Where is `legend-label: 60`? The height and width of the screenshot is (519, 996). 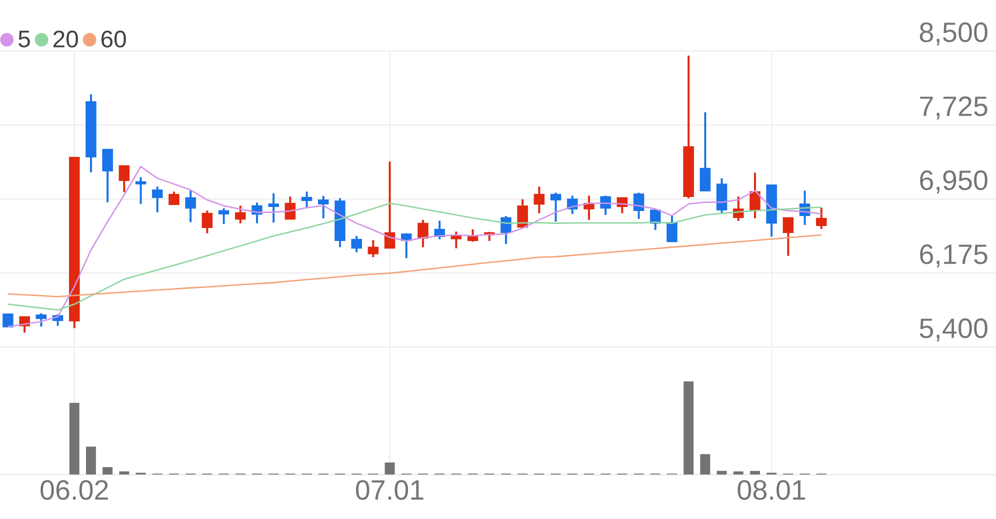 legend-label: 60 is located at coordinates (113, 39).